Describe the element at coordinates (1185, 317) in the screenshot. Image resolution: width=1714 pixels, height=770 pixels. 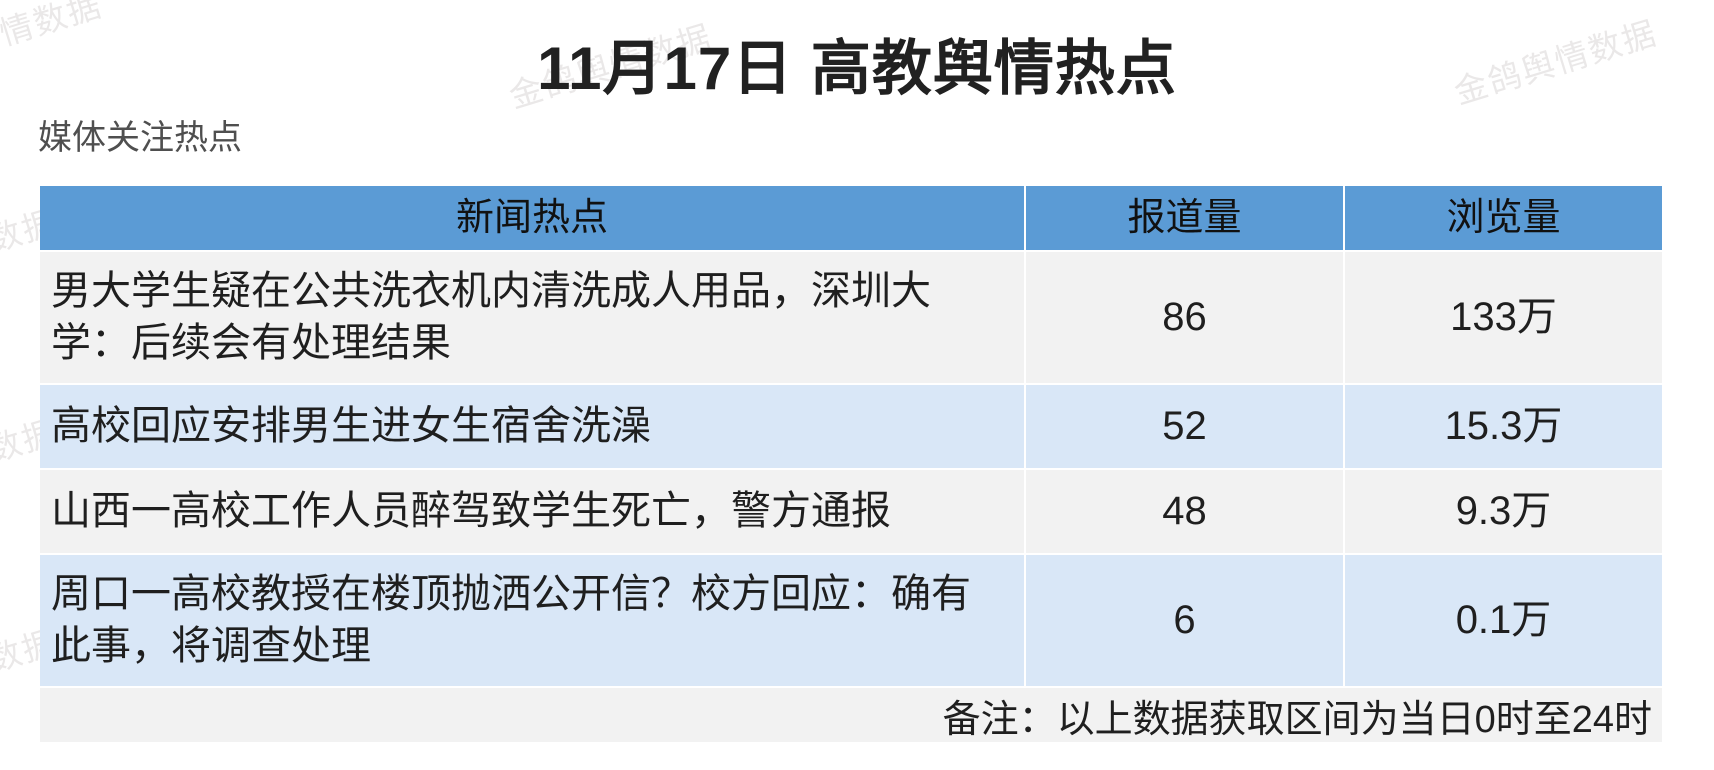
I see `report-count: 86` at that location.